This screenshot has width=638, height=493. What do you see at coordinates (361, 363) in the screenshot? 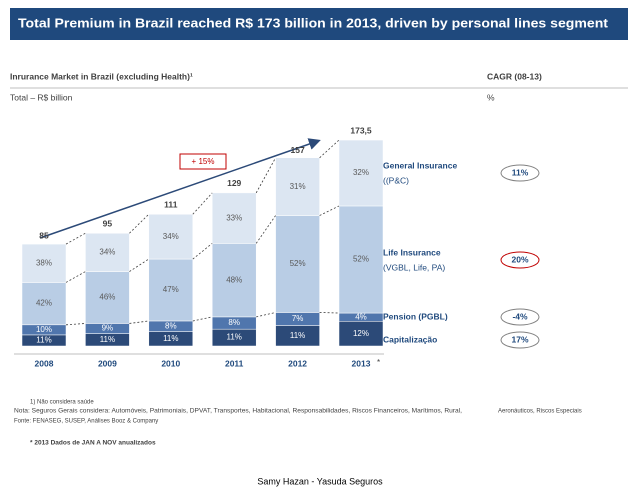
I see `x-tick-label: 2013` at bounding box center [361, 363].